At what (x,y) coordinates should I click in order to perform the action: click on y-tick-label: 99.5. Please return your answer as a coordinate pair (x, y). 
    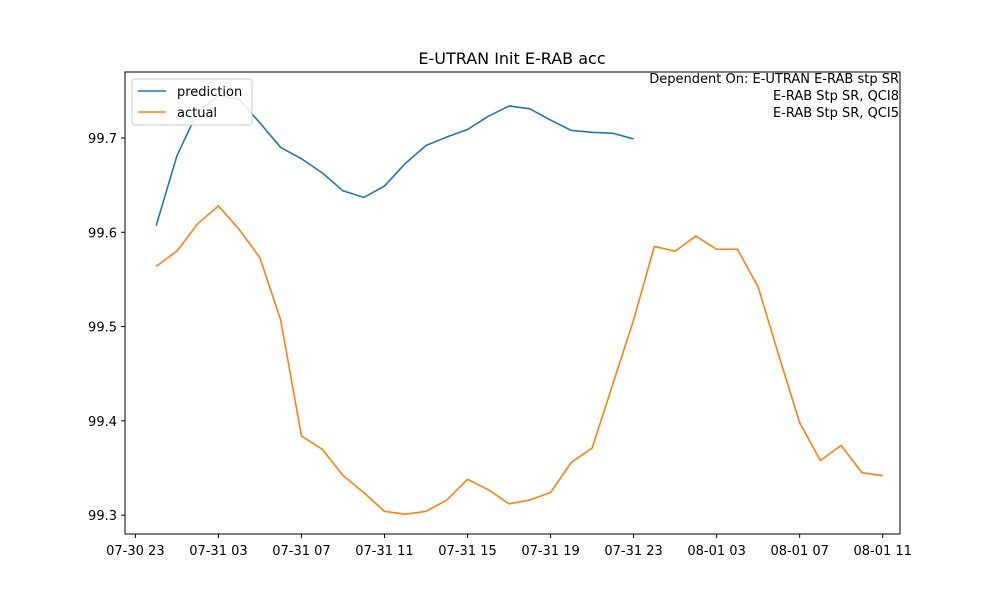
    Looking at the image, I should click on (102, 328).